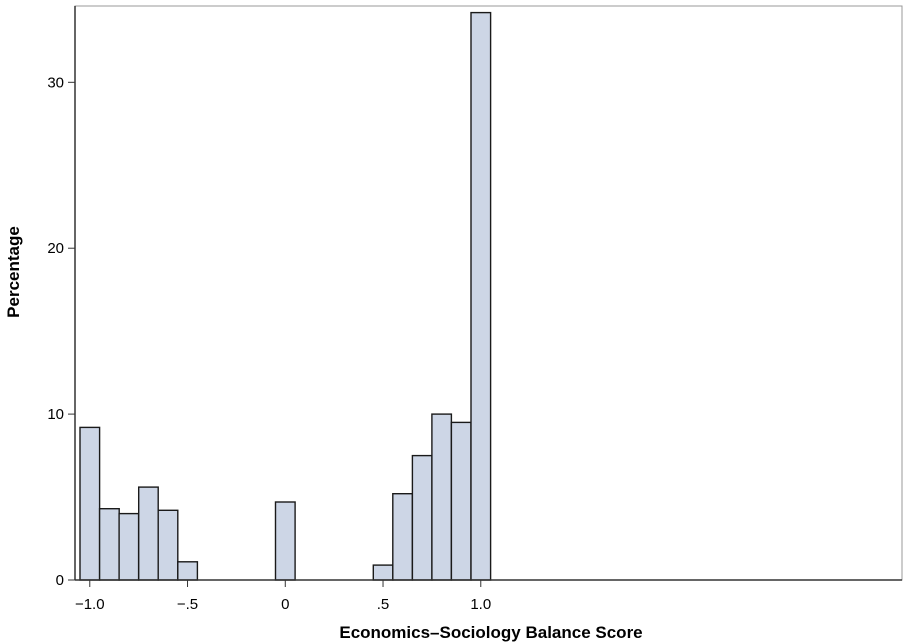 Image resolution: width=905 pixels, height=644 pixels. I want to click on y-tick-label-2: 10, so click(55, 414).